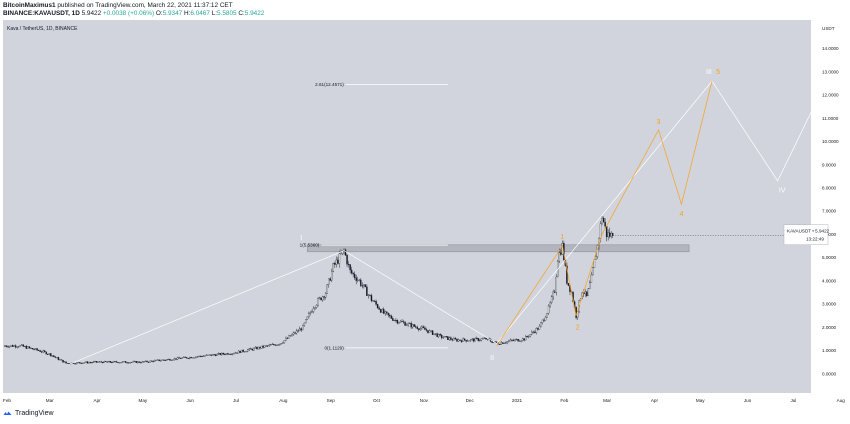  What do you see at coordinates (470, 400) in the screenshot?
I see `x-tick-label: Dec` at bounding box center [470, 400].